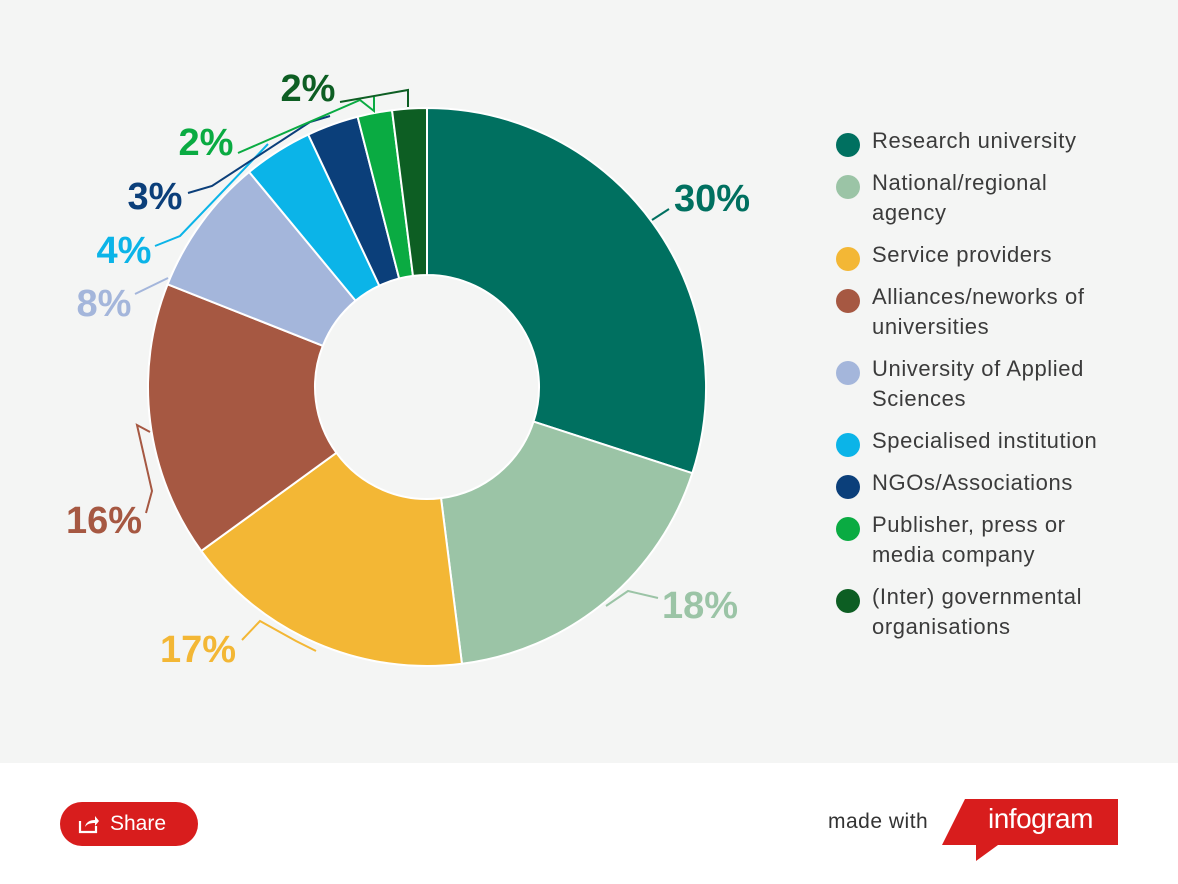  What do you see at coordinates (331, 559) in the screenshot?
I see `slice-service-providers` at bounding box center [331, 559].